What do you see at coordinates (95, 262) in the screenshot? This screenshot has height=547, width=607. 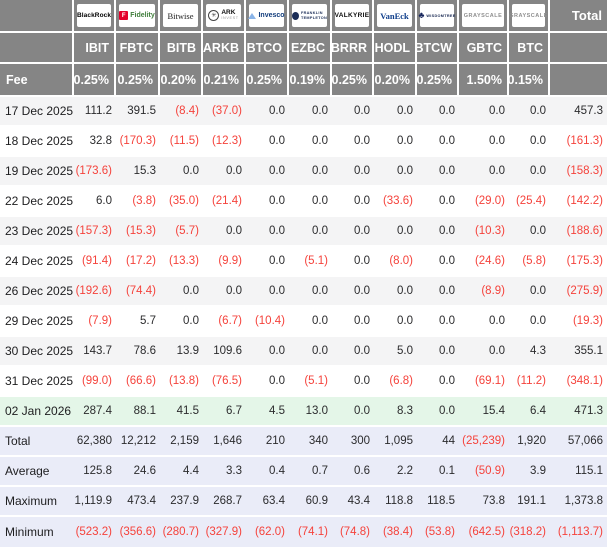 I see `flow-value: (91.4)` at bounding box center [95, 262].